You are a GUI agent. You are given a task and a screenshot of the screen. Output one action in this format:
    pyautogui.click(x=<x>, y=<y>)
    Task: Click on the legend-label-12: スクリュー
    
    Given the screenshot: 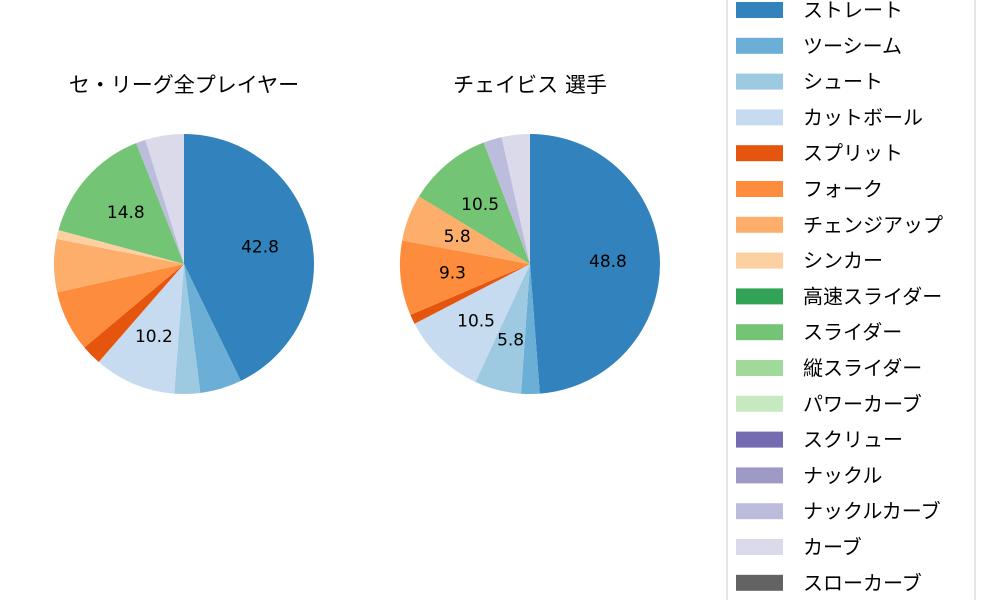 What is the action you would take?
    pyautogui.click(x=853, y=440)
    